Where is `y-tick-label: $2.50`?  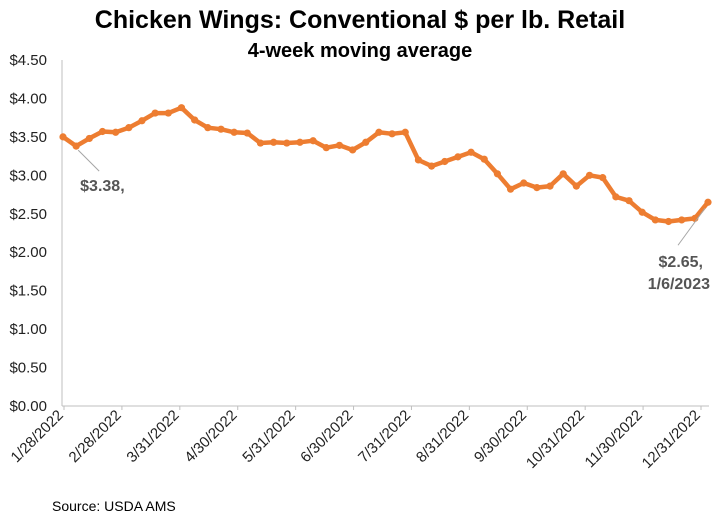
y-tick-label: $2.50 is located at coordinates (28, 214).